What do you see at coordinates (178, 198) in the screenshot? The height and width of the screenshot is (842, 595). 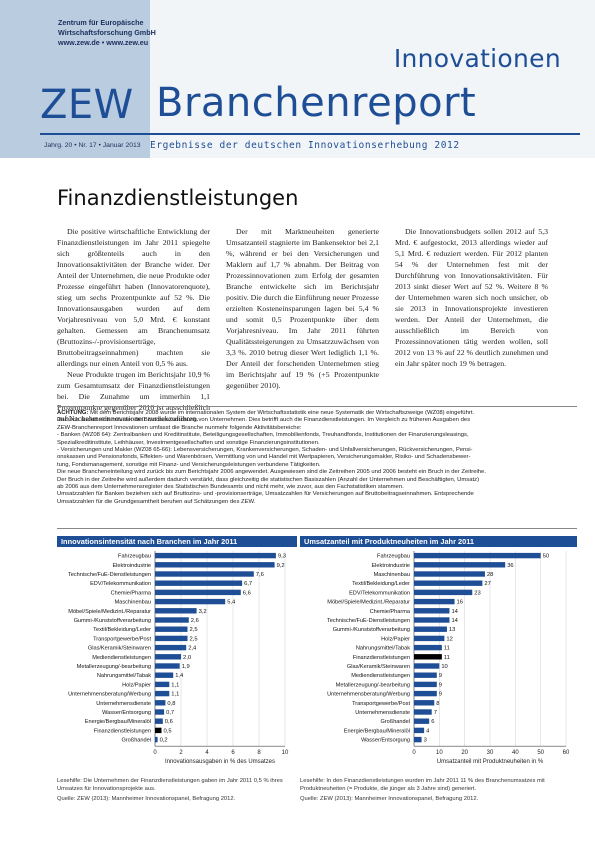 I see `section-title: Finanzdienstleistungen` at bounding box center [178, 198].